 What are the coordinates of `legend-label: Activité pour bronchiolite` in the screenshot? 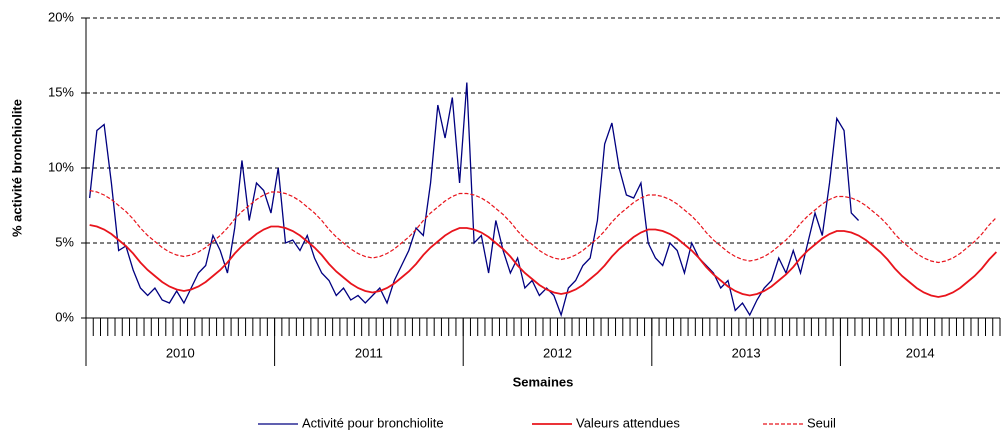 It's located at (373, 422).